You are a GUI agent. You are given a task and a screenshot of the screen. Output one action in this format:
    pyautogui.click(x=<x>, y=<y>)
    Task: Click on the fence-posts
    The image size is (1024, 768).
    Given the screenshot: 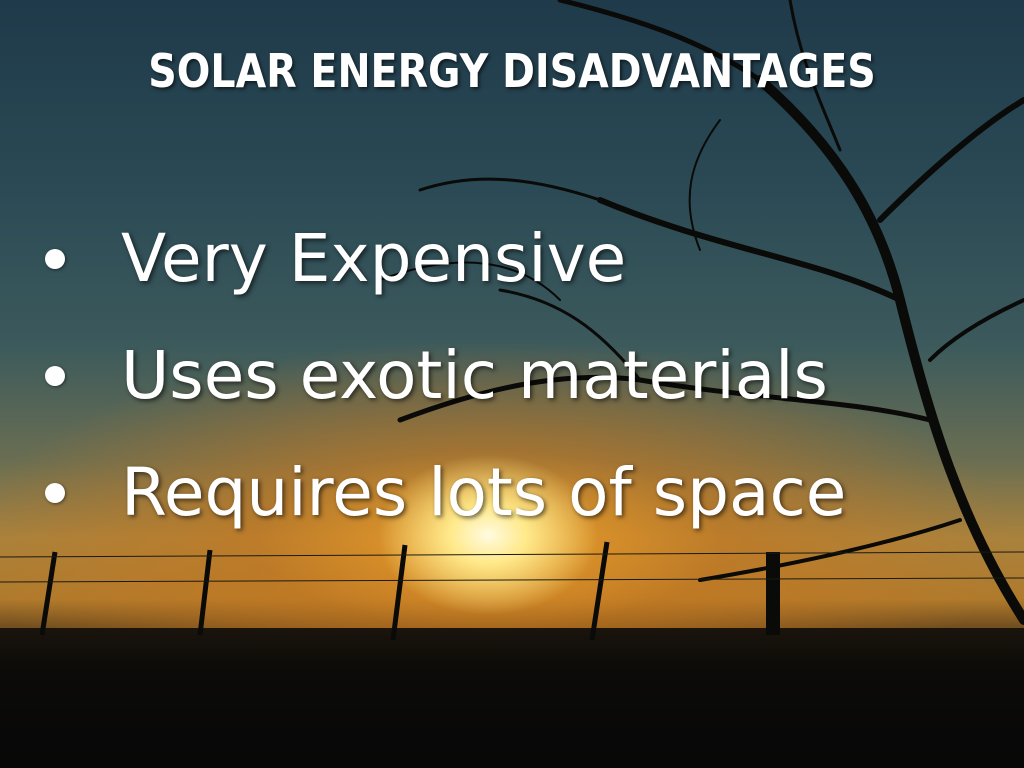 What is the action you would take?
    pyautogui.click(x=409, y=591)
    